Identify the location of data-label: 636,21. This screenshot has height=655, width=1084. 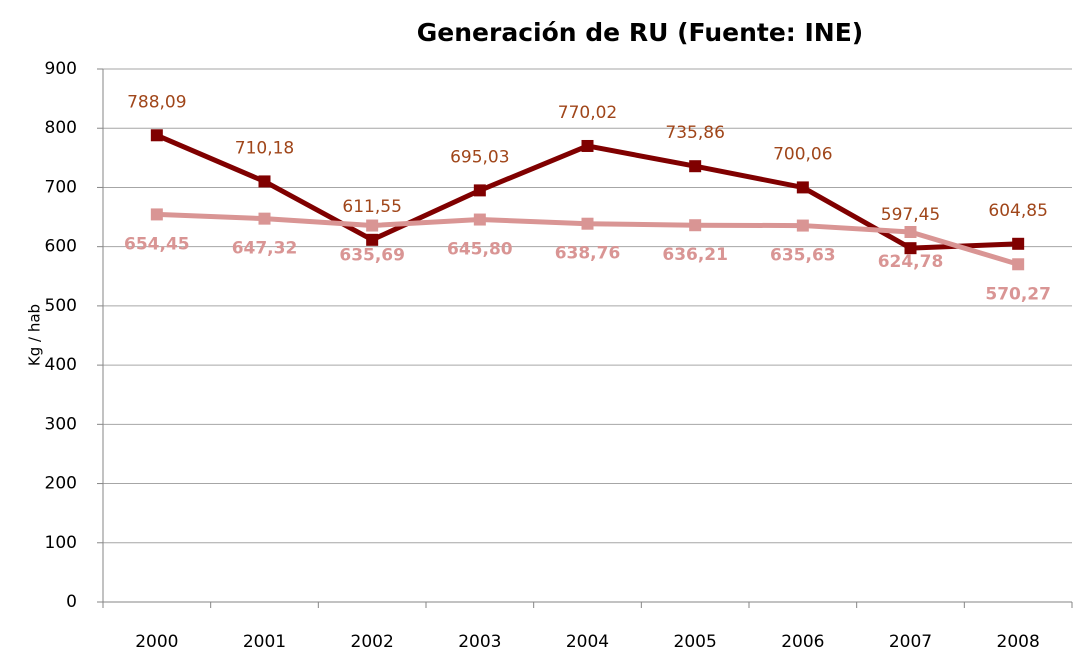
(695, 255).